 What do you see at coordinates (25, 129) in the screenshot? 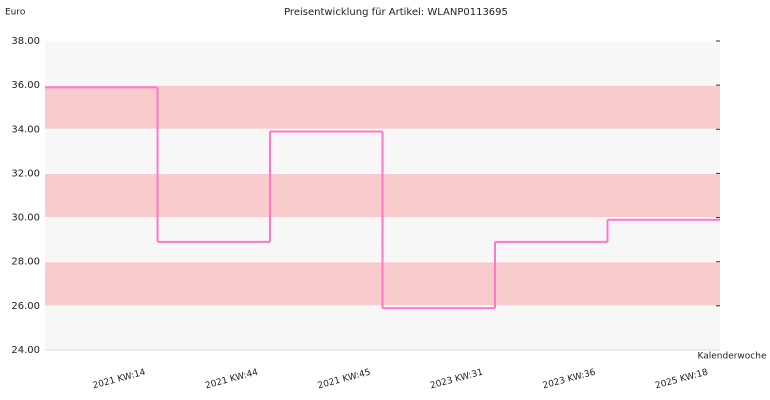
I see `y-tick-label: 34.00` at bounding box center [25, 129].